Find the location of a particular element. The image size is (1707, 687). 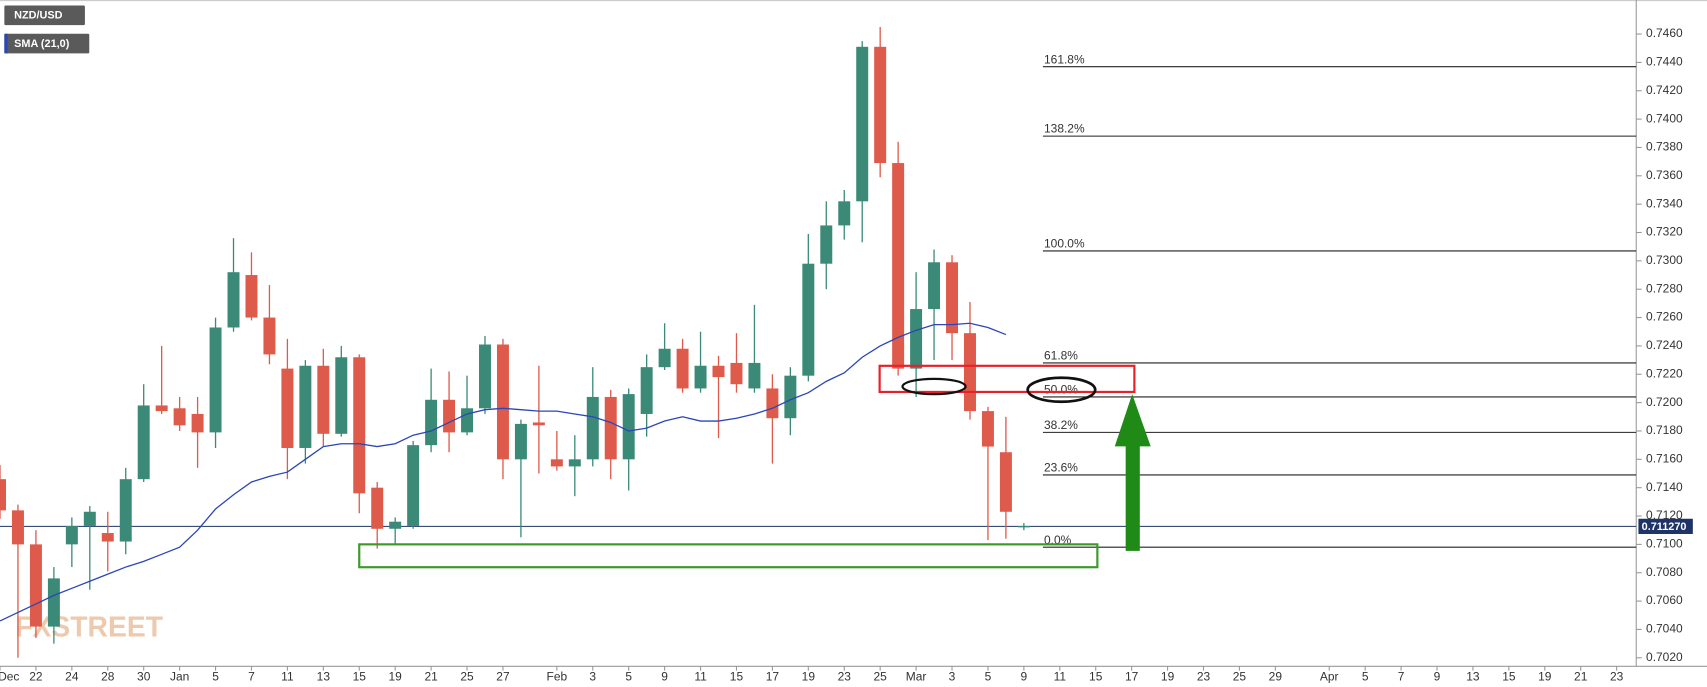

x-tick-label: Jan is located at coordinates (179, 676).